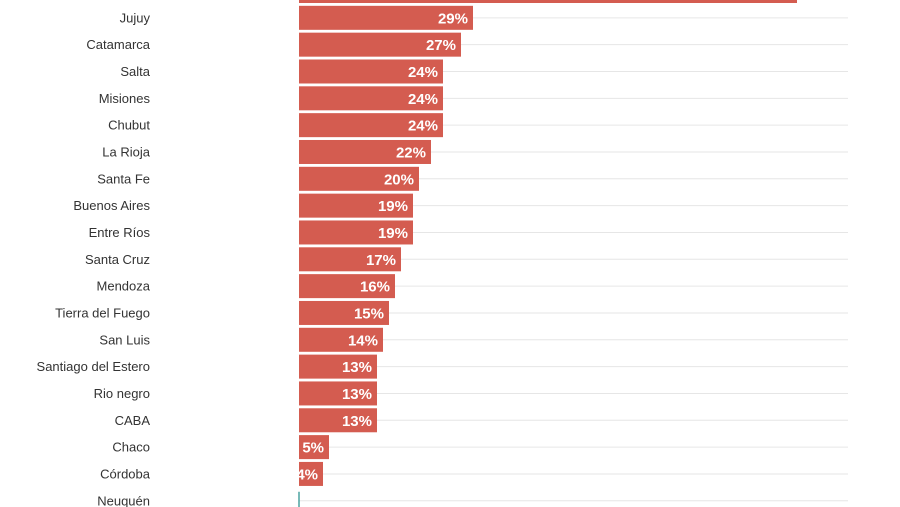 This screenshot has height=507, width=900. What do you see at coordinates (123, 178) in the screenshot?
I see `category-label: Santa Fe` at bounding box center [123, 178].